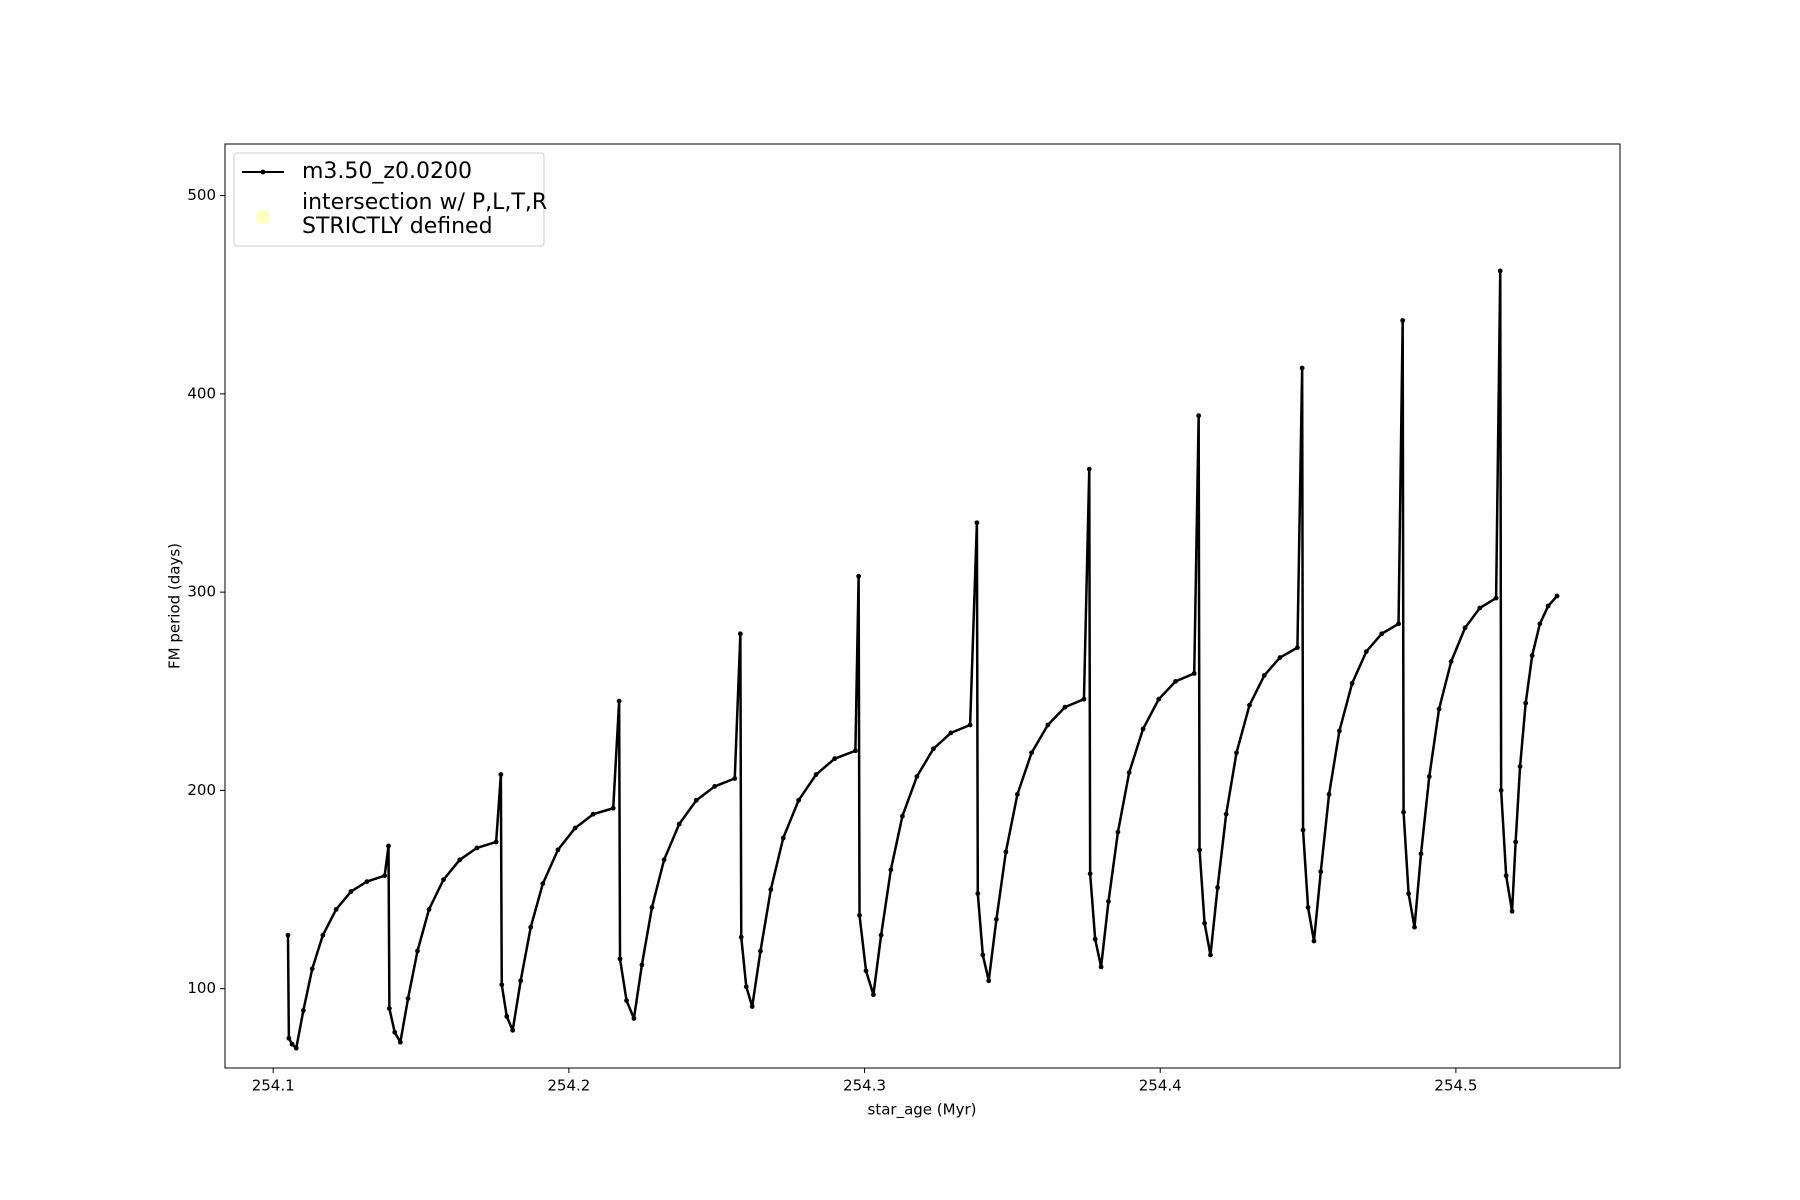 The width and height of the screenshot is (1800, 1200). What do you see at coordinates (175, 606) in the screenshot?
I see `y-axis-label: FM period (days)` at bounding box center [175, 606].